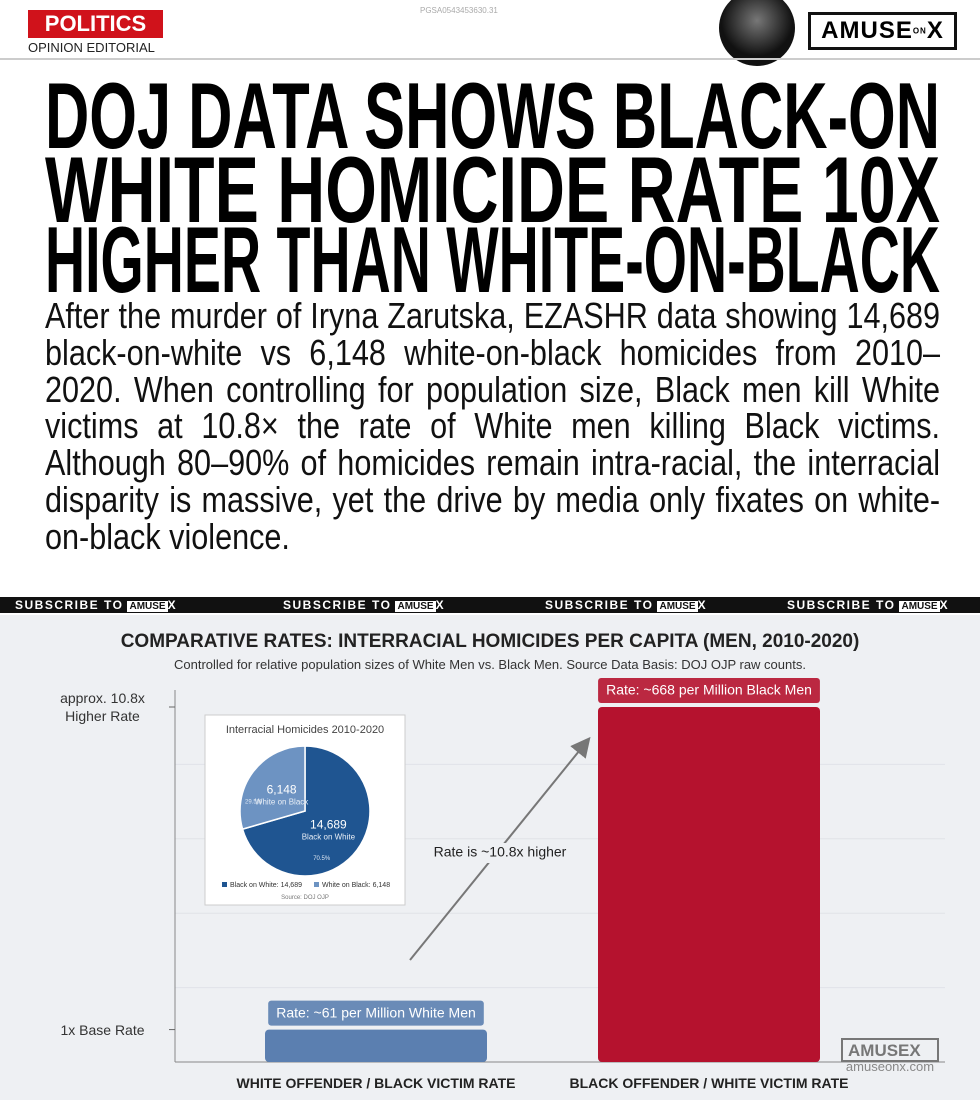 The height and width of the screenshot is (1100, 980). I want to click on pie-slice-label: Black on White, so click(329, 837).